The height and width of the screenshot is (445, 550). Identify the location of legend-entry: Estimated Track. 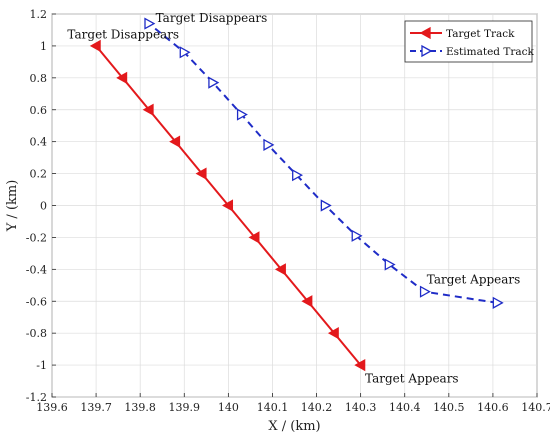
(472, 51).